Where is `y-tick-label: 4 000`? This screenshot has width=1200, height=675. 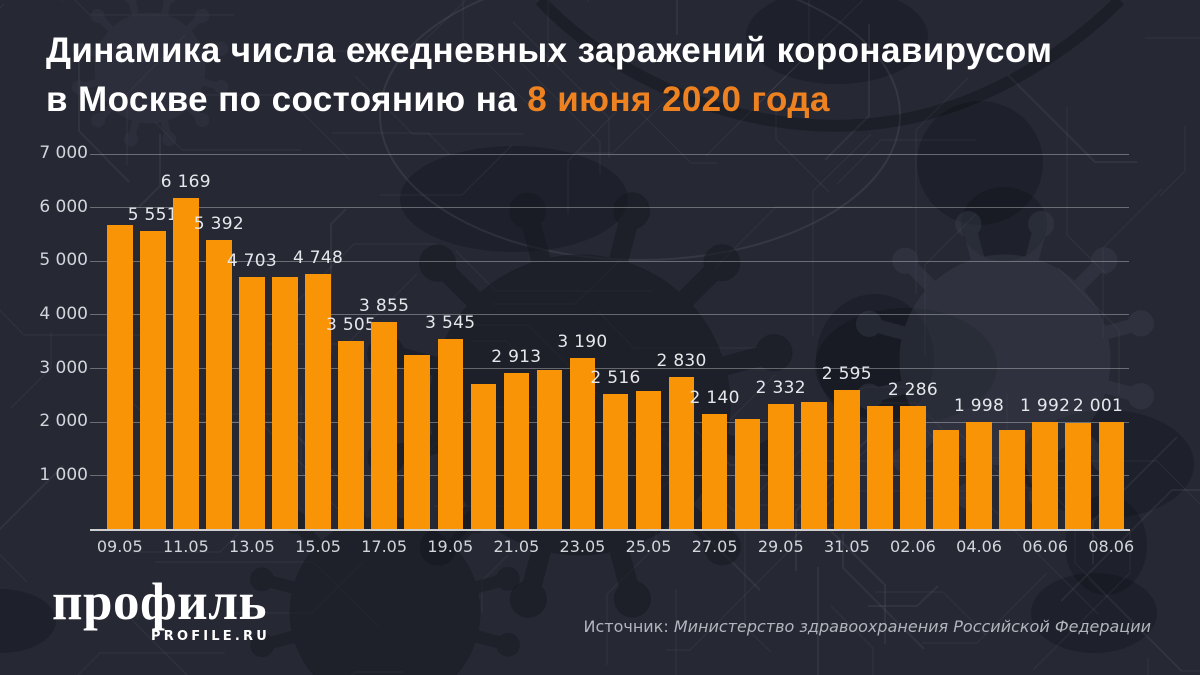
y-tick-label: 4 000 is located at coordinates (63, 313).